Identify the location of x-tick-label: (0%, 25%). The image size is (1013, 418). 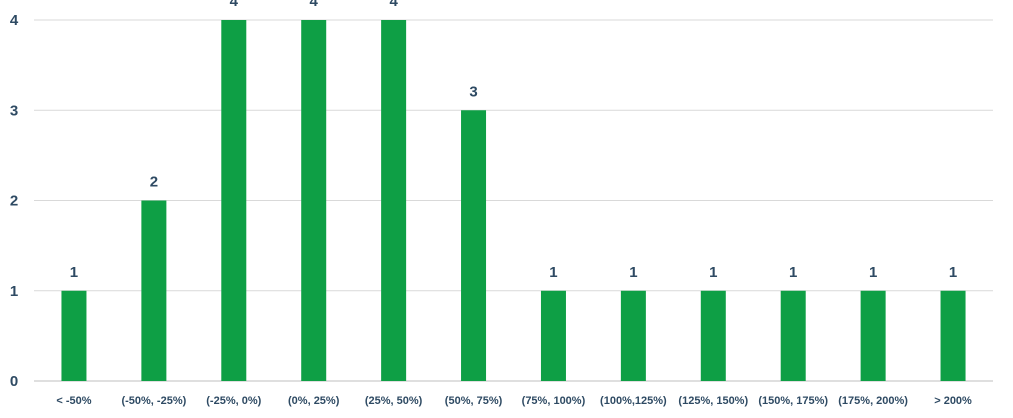
(314, 401).